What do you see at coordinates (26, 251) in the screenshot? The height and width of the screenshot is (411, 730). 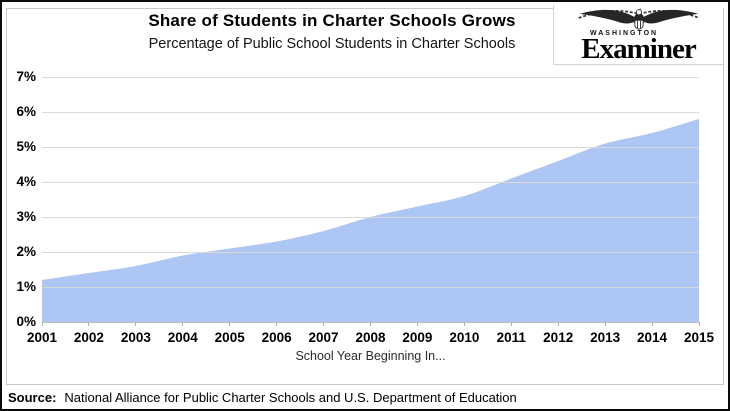 I see `y-axis-tick-label: 2%` at bounding box center [26, 251].